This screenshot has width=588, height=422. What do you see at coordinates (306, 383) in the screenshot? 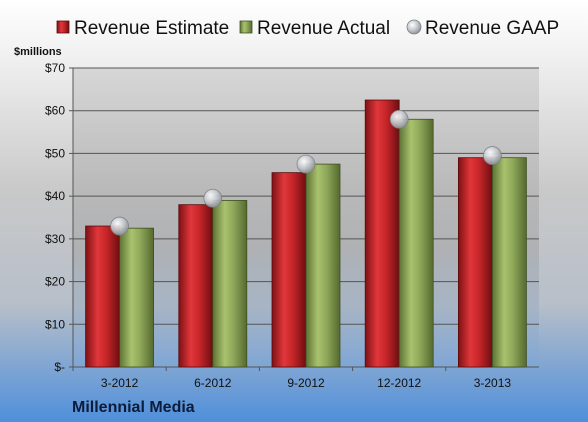
I see `x-tick-label: 9-2012` at bounding box center [306, 383].